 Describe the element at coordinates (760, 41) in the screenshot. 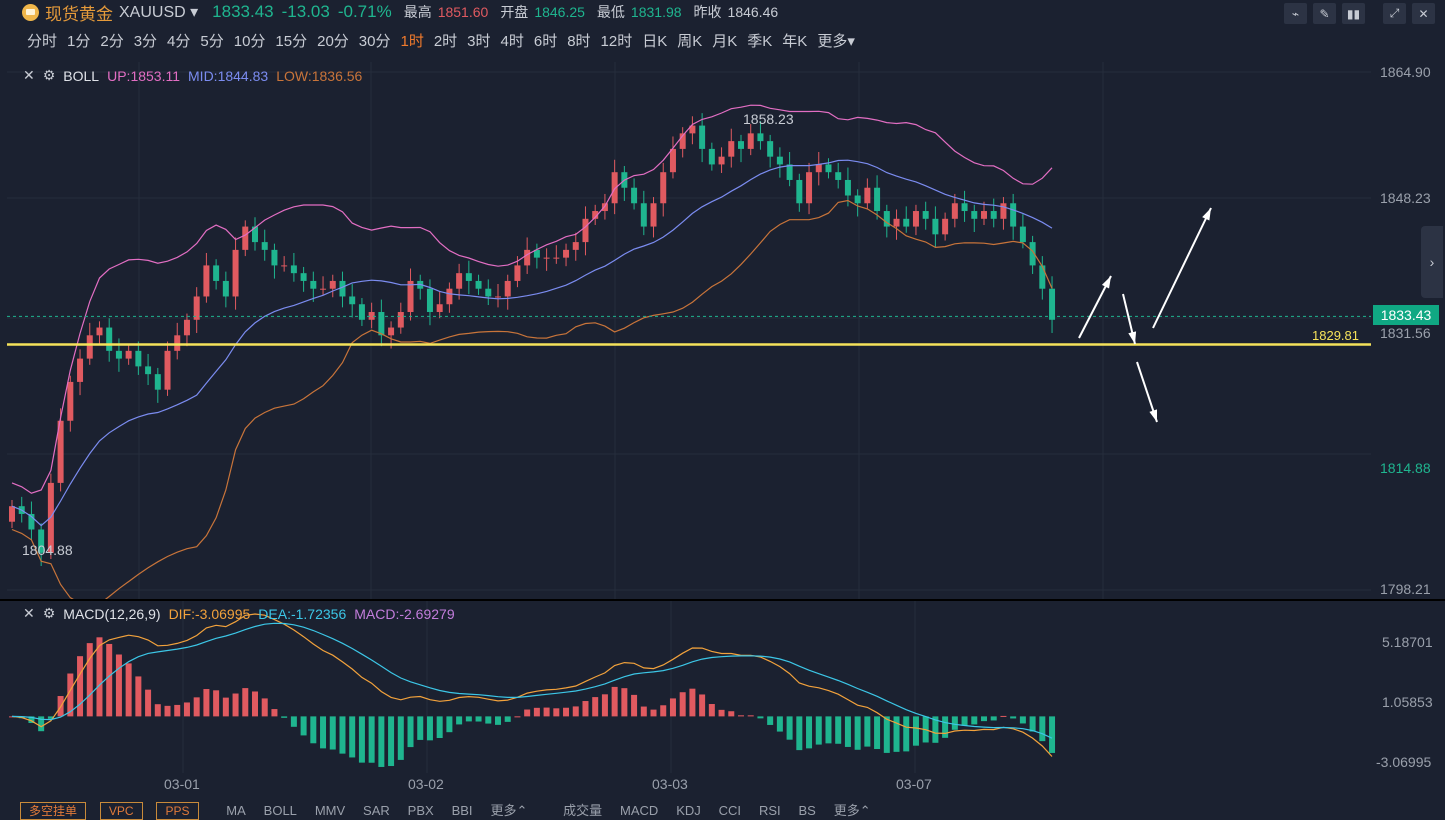

I see `timeframe-20: 季K` at that location.